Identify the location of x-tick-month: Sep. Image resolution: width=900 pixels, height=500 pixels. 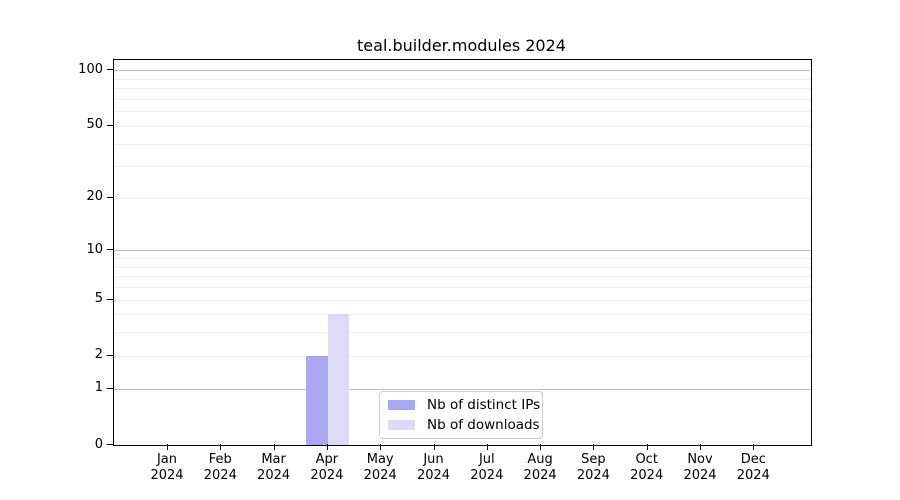
(593, 459).